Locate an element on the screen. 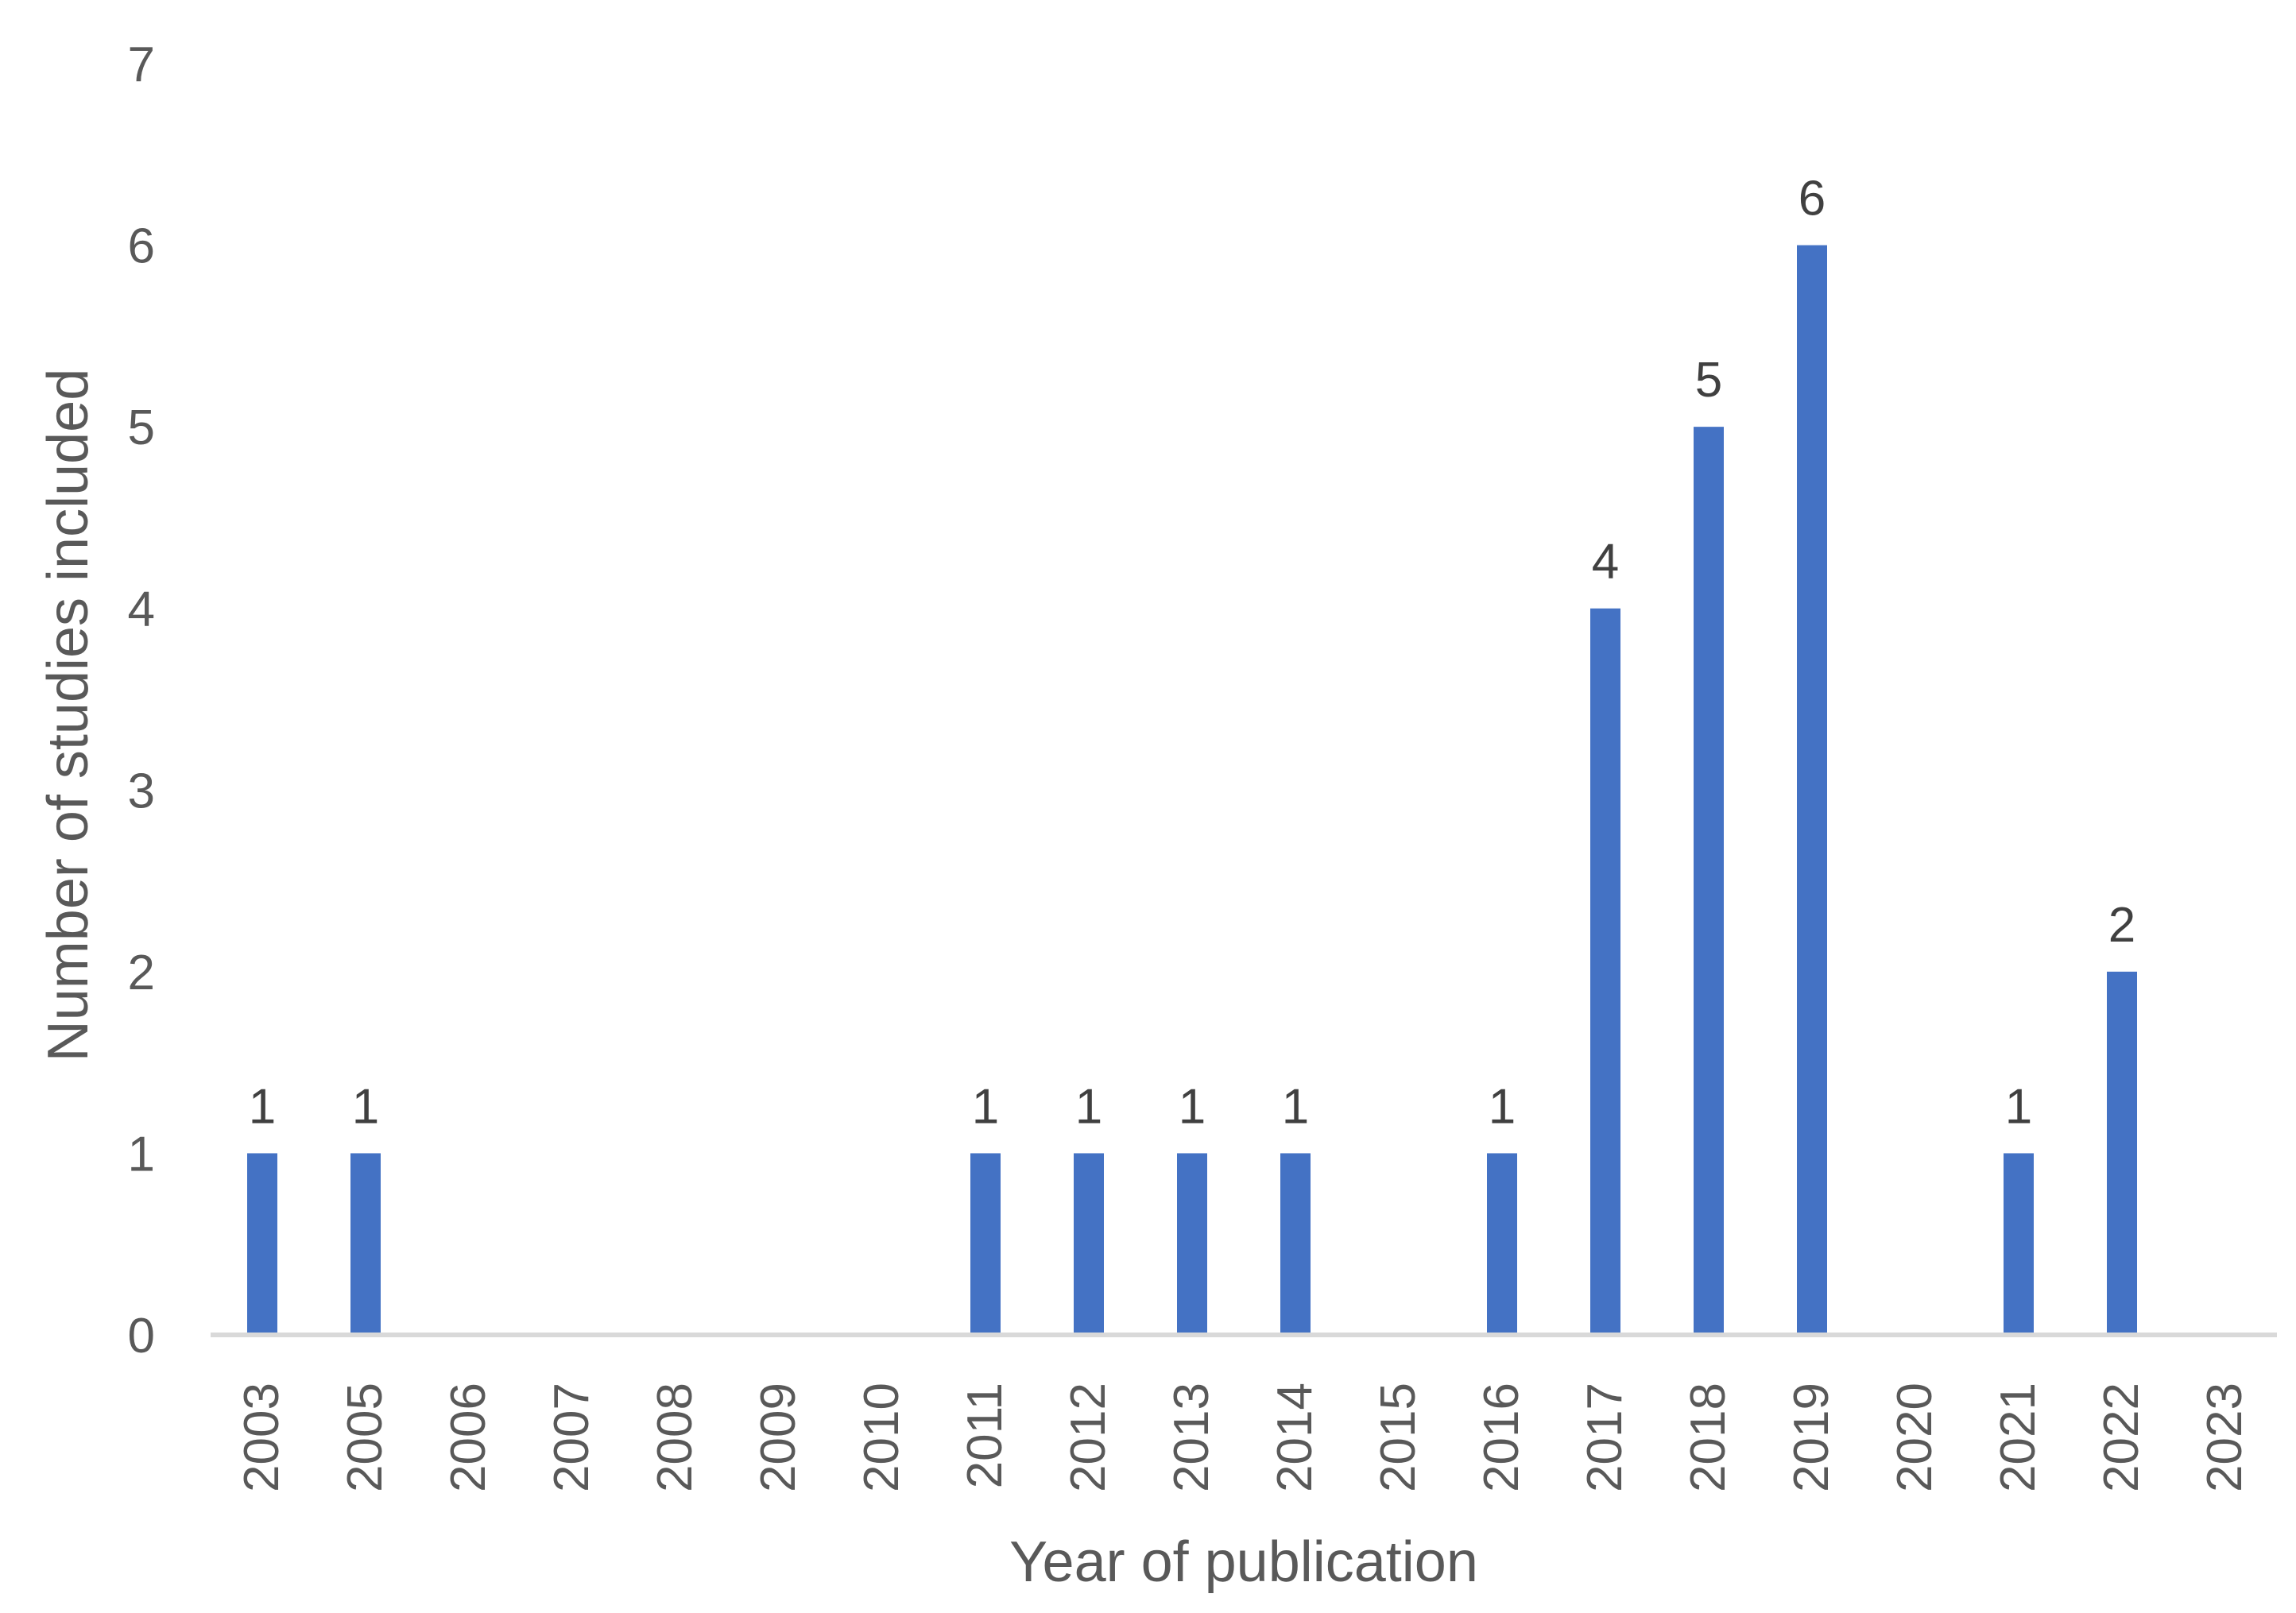  x-tick-label: 2022 is located at coordinates (2121, 1437).